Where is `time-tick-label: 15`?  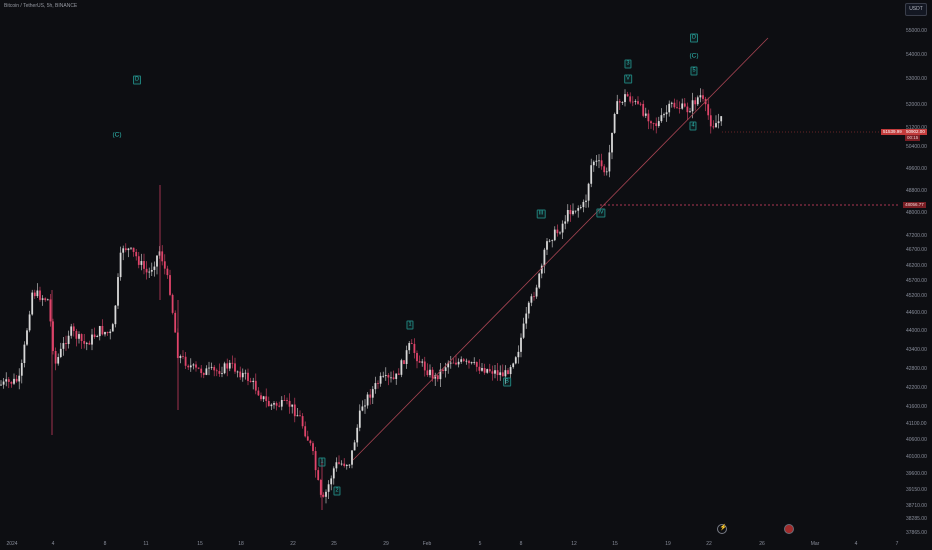 time-tick-label: 15 is located at coordinates (615, 544).